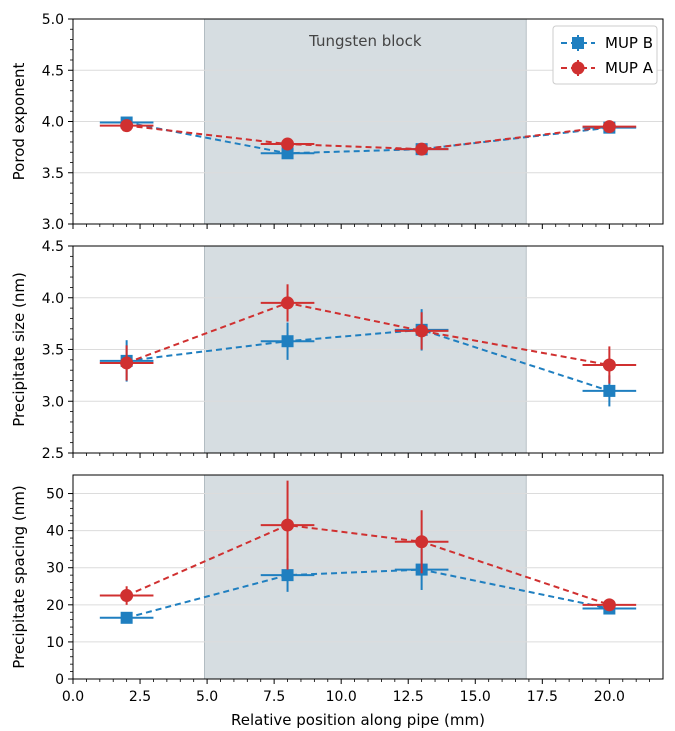  I want to click on tungsten-shaded-region, so click(365, 577).